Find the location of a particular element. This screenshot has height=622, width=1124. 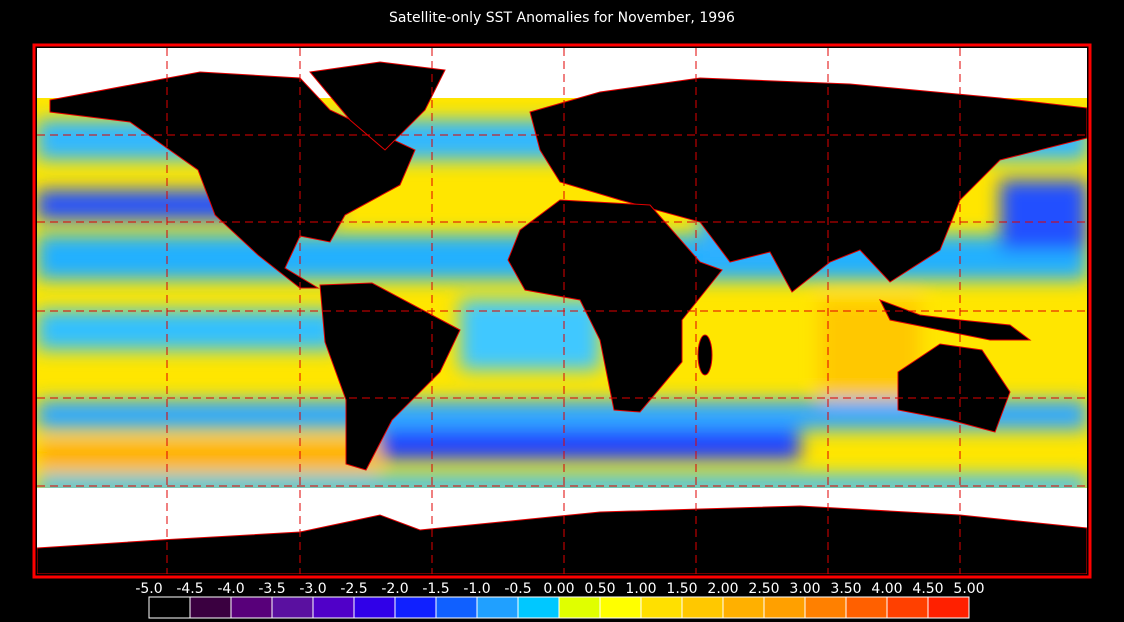

colorbar-label: -3.0 is located at coordinates (312, 589).